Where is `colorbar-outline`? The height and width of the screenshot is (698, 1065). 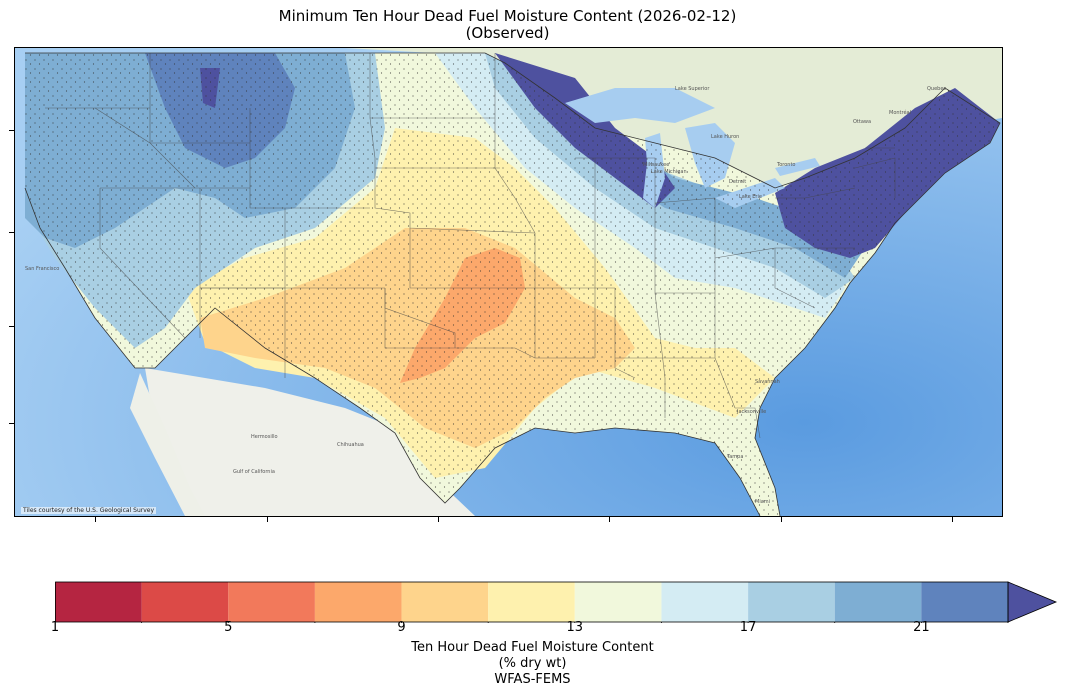 colorbar-outline is located at coordinates (532, 602).